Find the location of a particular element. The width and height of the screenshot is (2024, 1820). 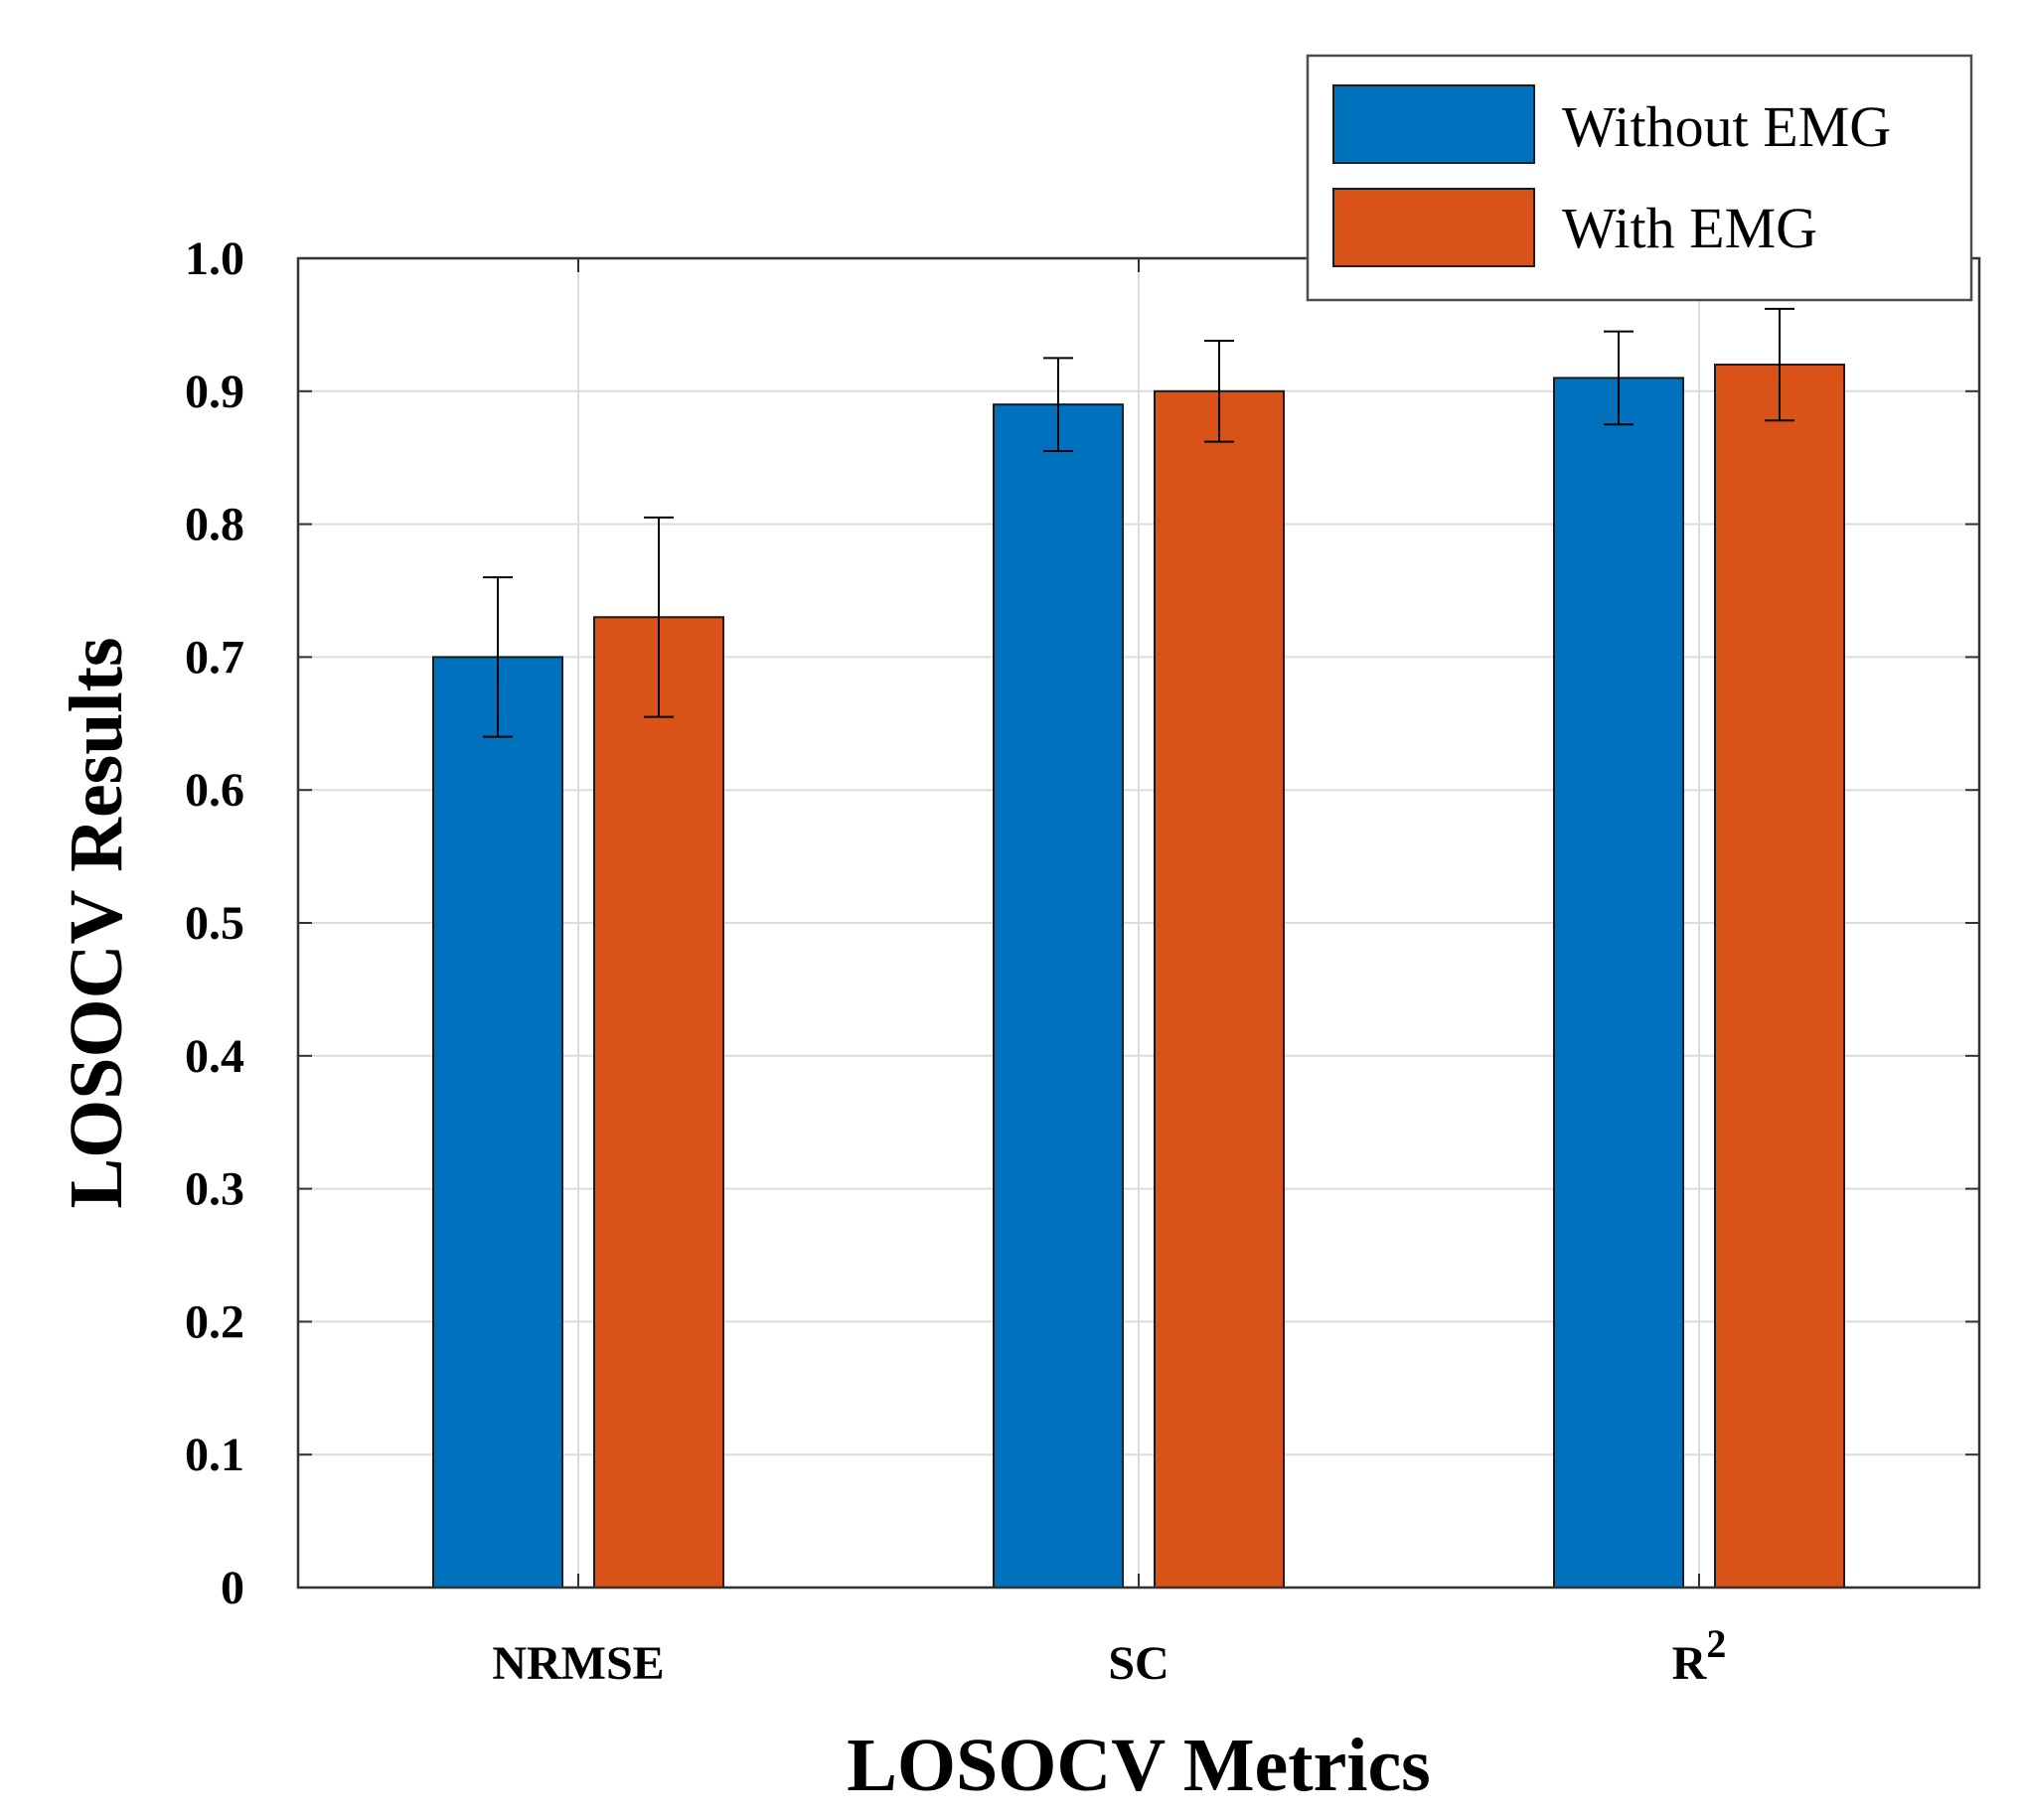

x-tick-label: R2 is located at coordinates (1699, 1655).